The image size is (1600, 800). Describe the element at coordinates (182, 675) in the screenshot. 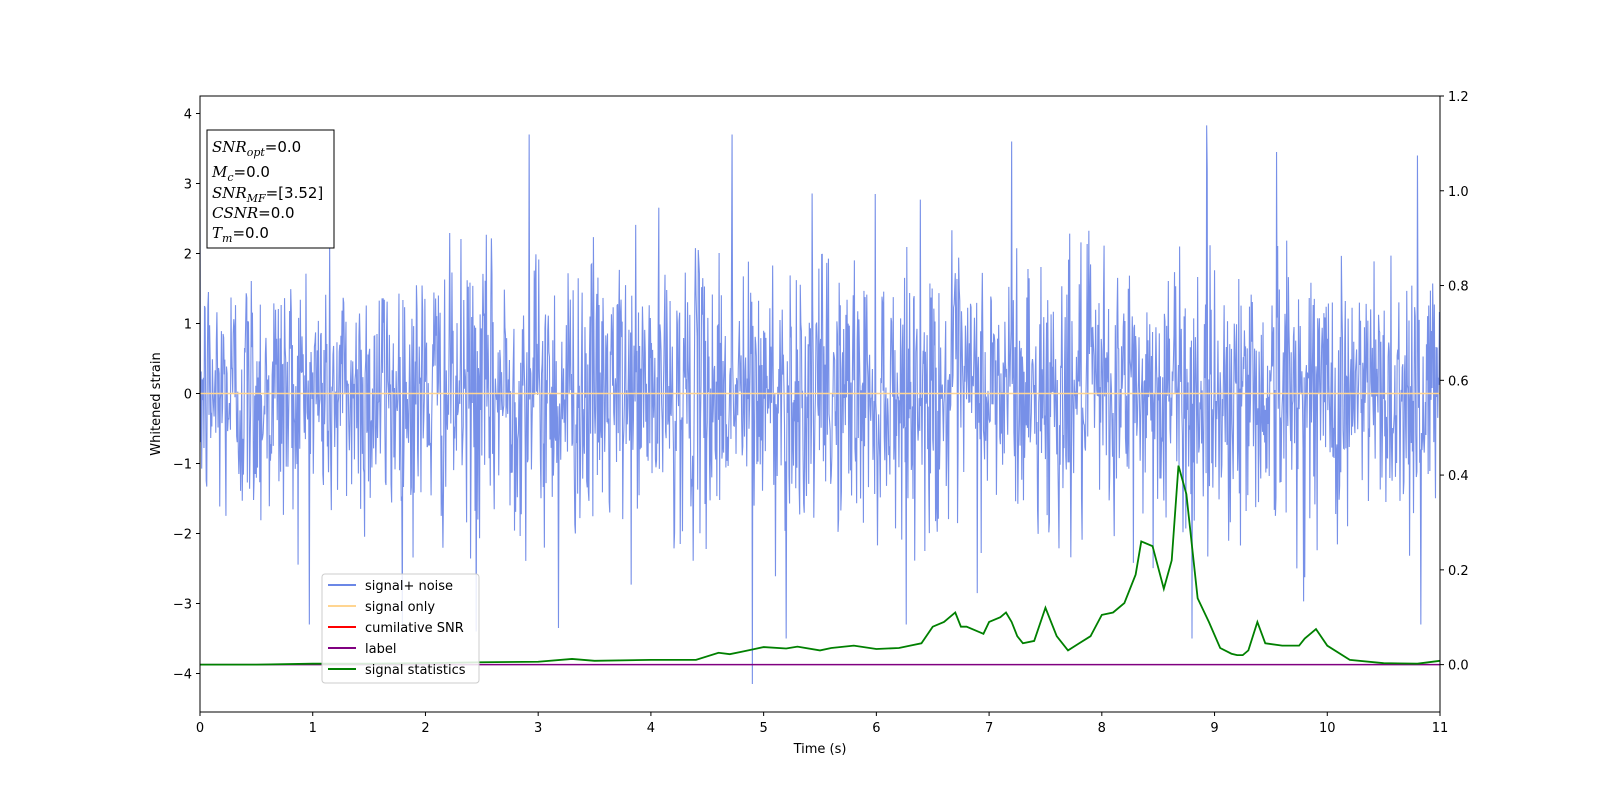

I see `y-tick-label: −4` at that location.